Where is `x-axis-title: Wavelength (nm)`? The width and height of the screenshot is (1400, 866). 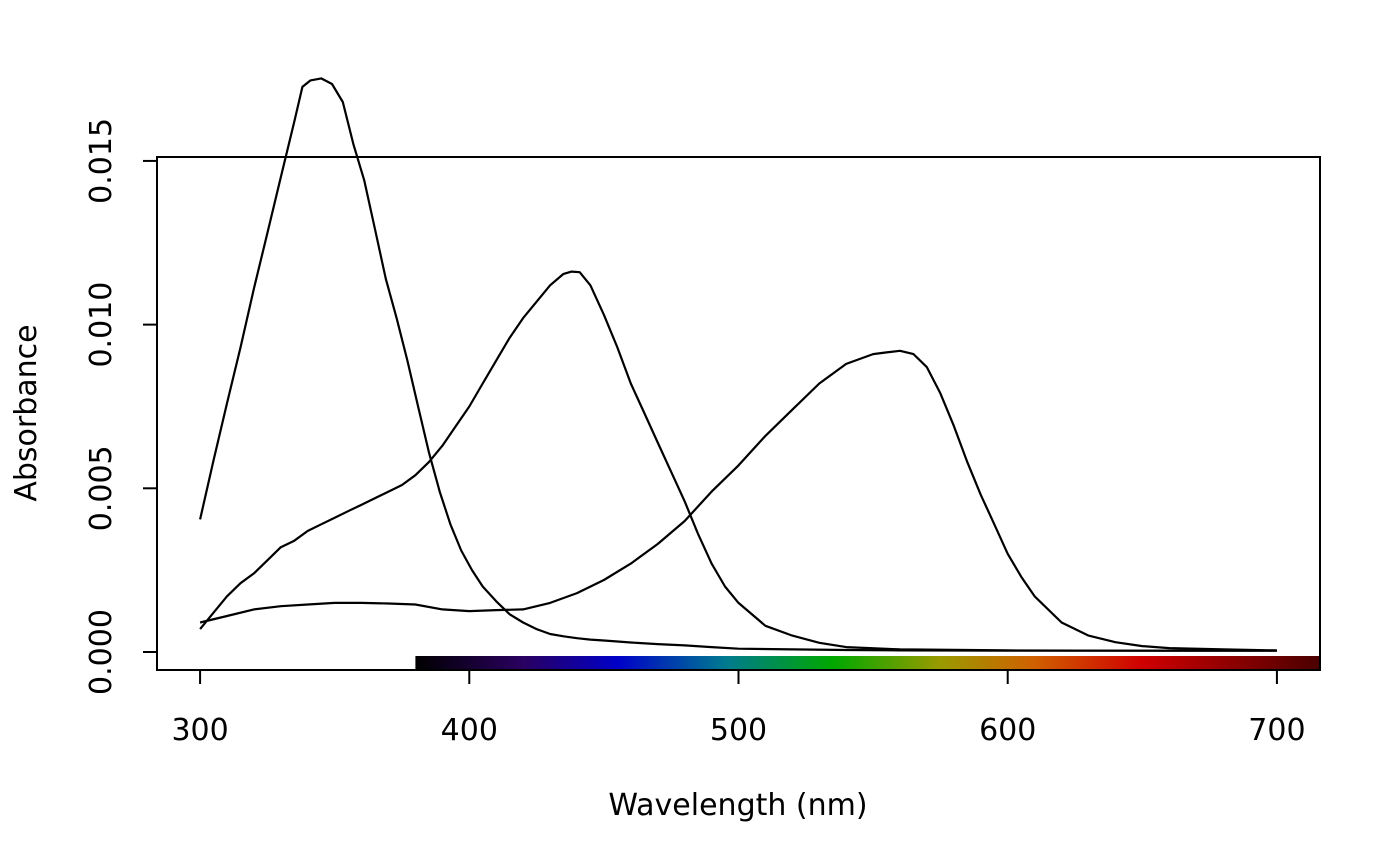 x-axis-title: Wavelength (nm) is located at coordinates (737, 805).